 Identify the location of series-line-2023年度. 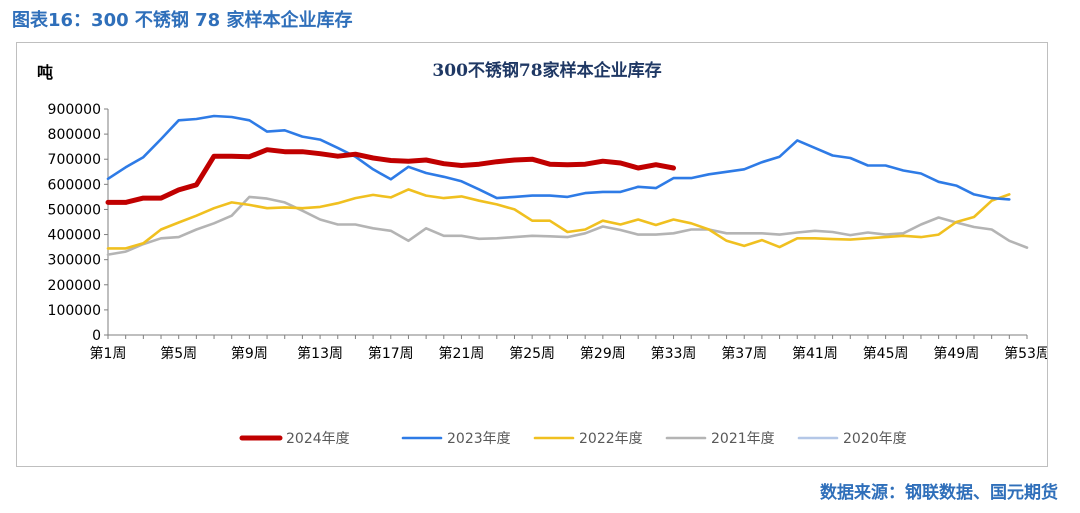
(558, 157).